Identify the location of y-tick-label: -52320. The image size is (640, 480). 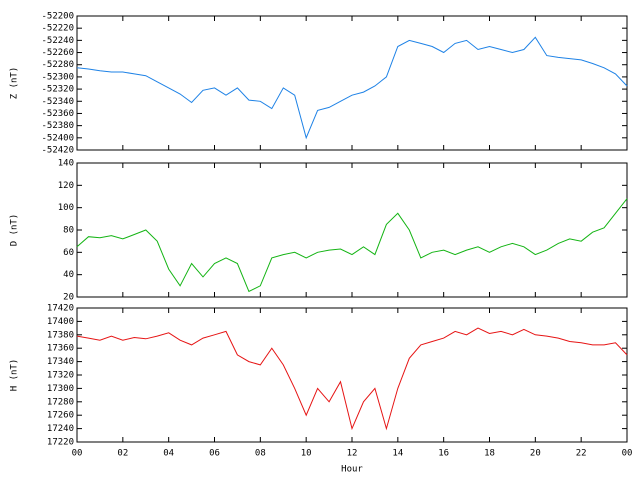
(57, 90).